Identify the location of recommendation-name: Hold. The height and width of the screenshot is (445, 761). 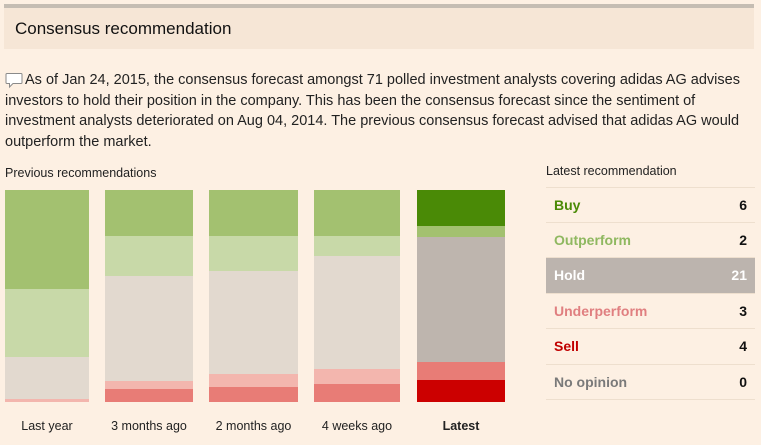
(570, 275).